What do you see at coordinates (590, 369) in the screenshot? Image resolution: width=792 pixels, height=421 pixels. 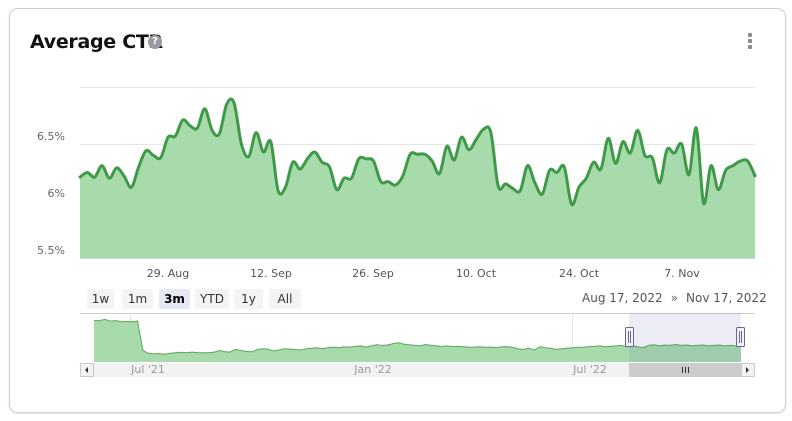 I see `navigator-x-tick-label: Jul '22` at bounding box center [590, 369].